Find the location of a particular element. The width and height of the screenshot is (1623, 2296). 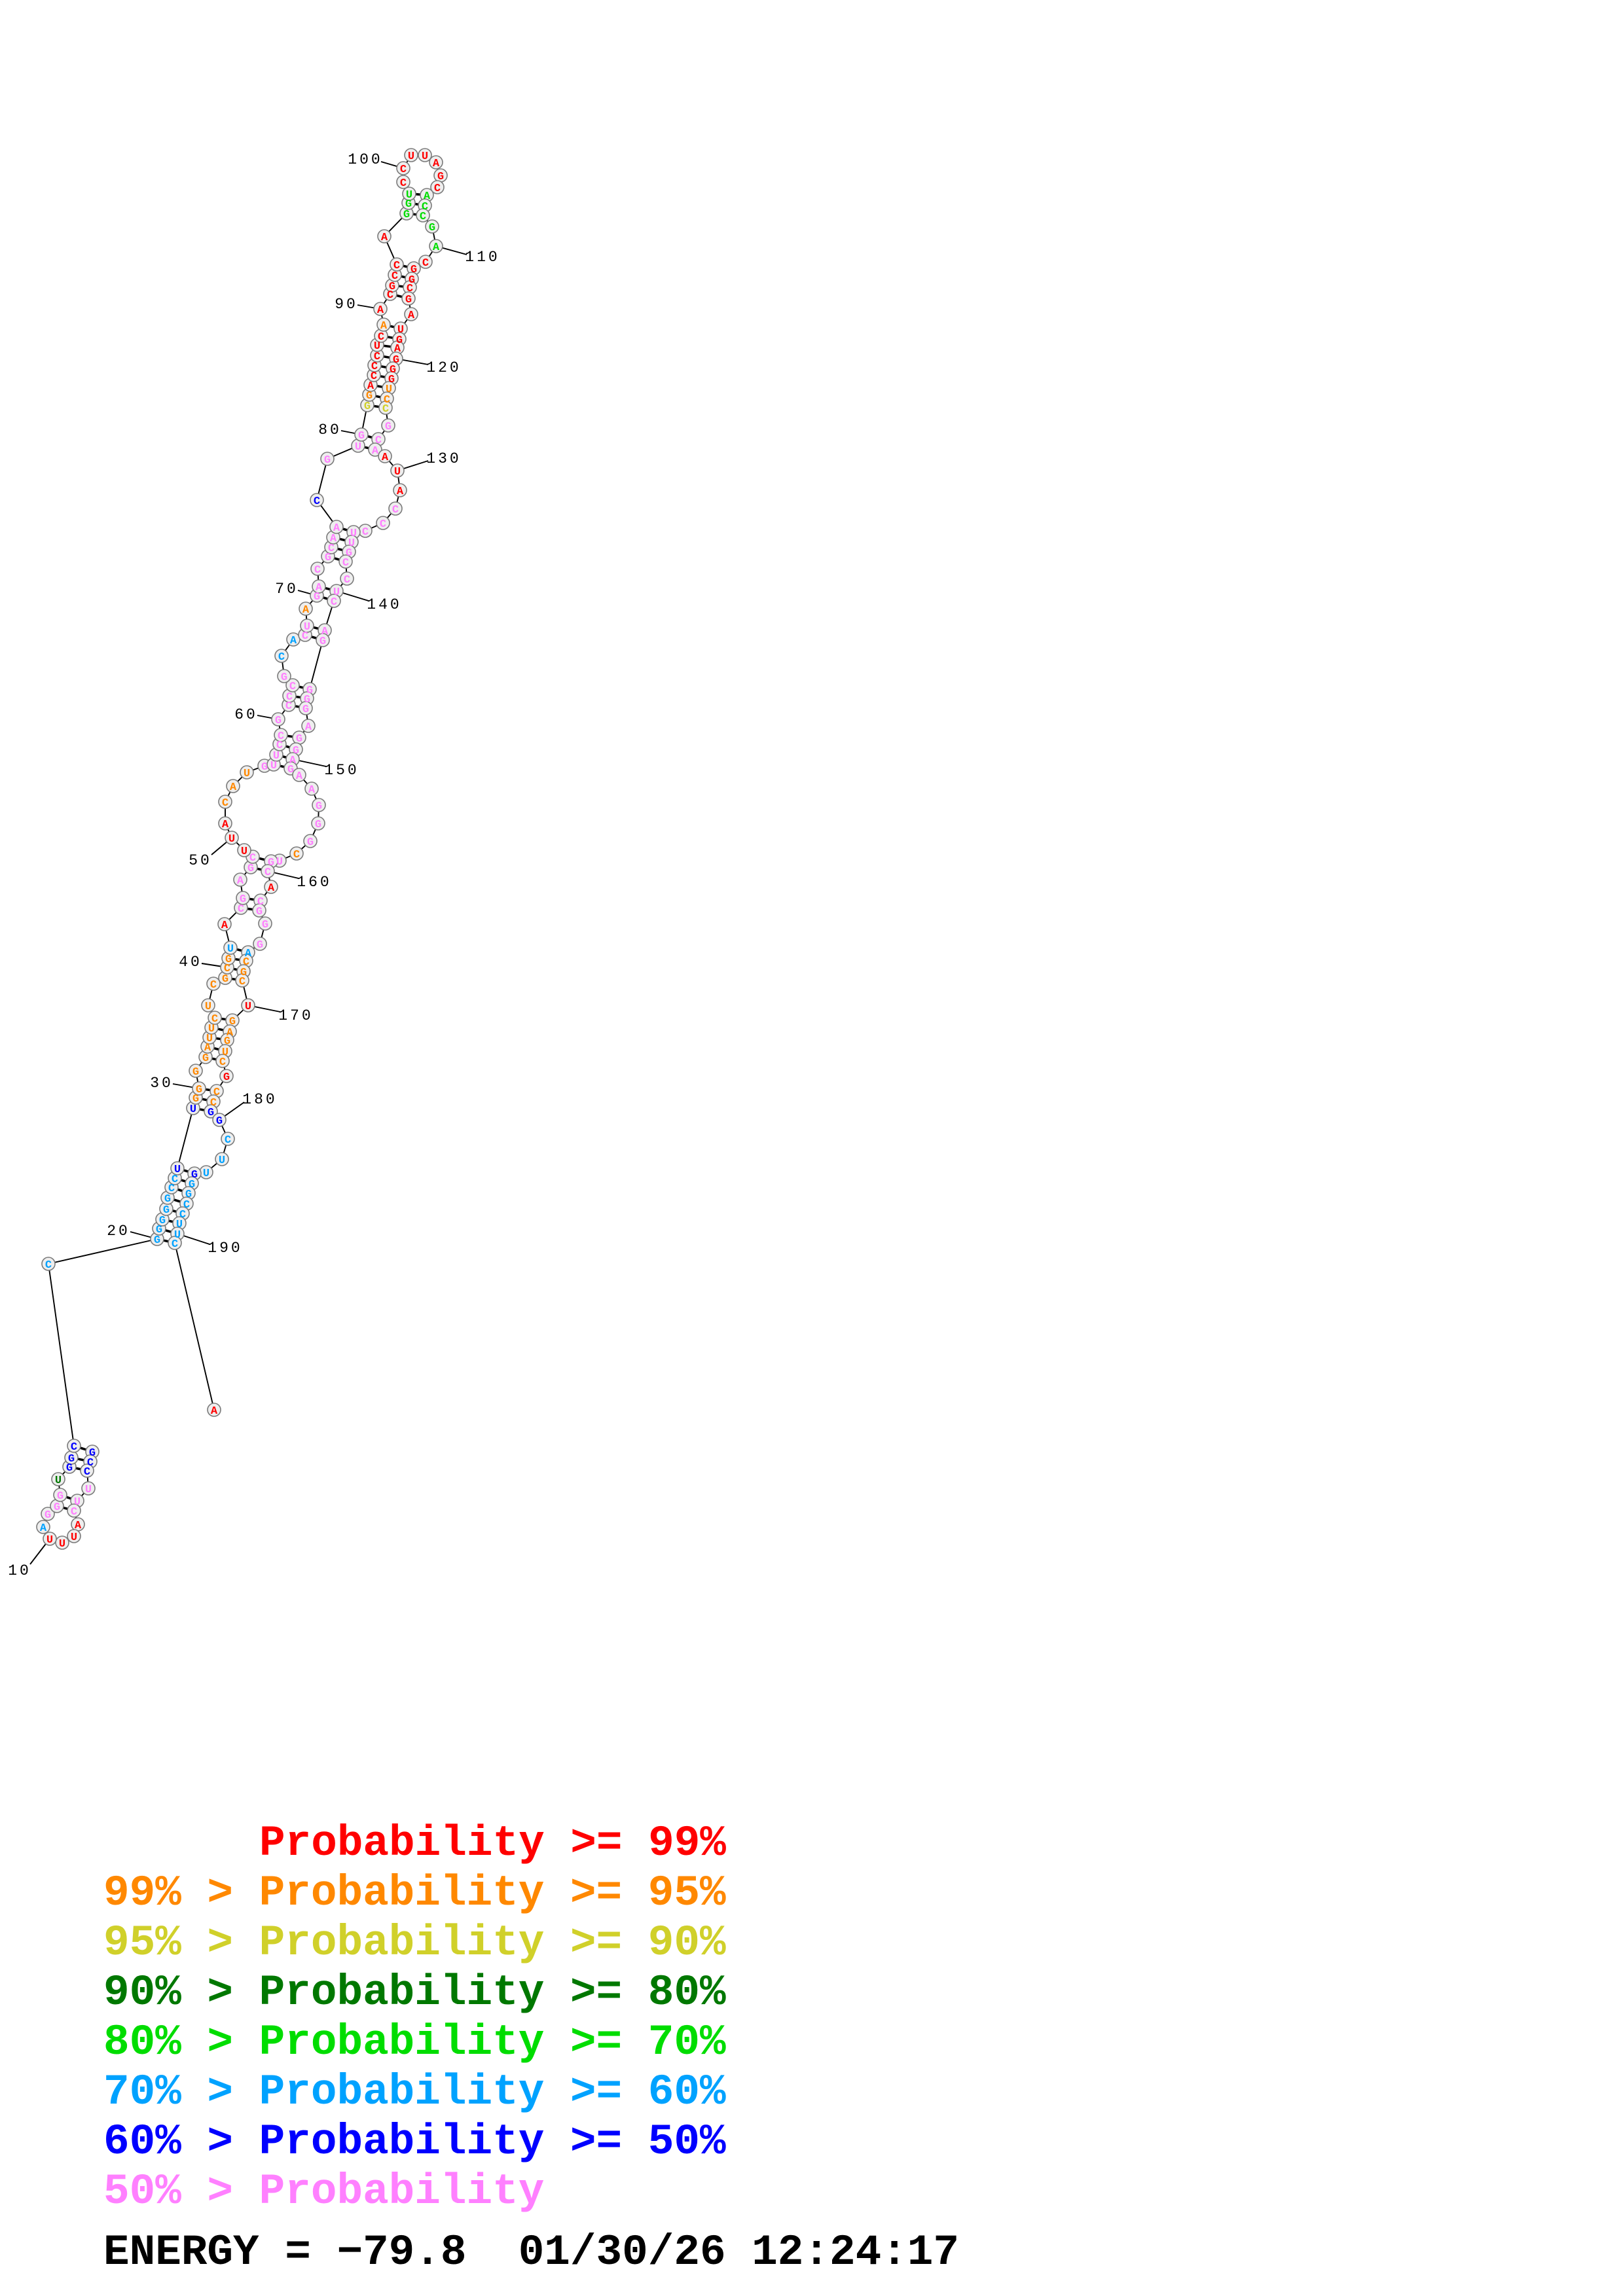

position-label: 50 is located at coordinates (200, 860).